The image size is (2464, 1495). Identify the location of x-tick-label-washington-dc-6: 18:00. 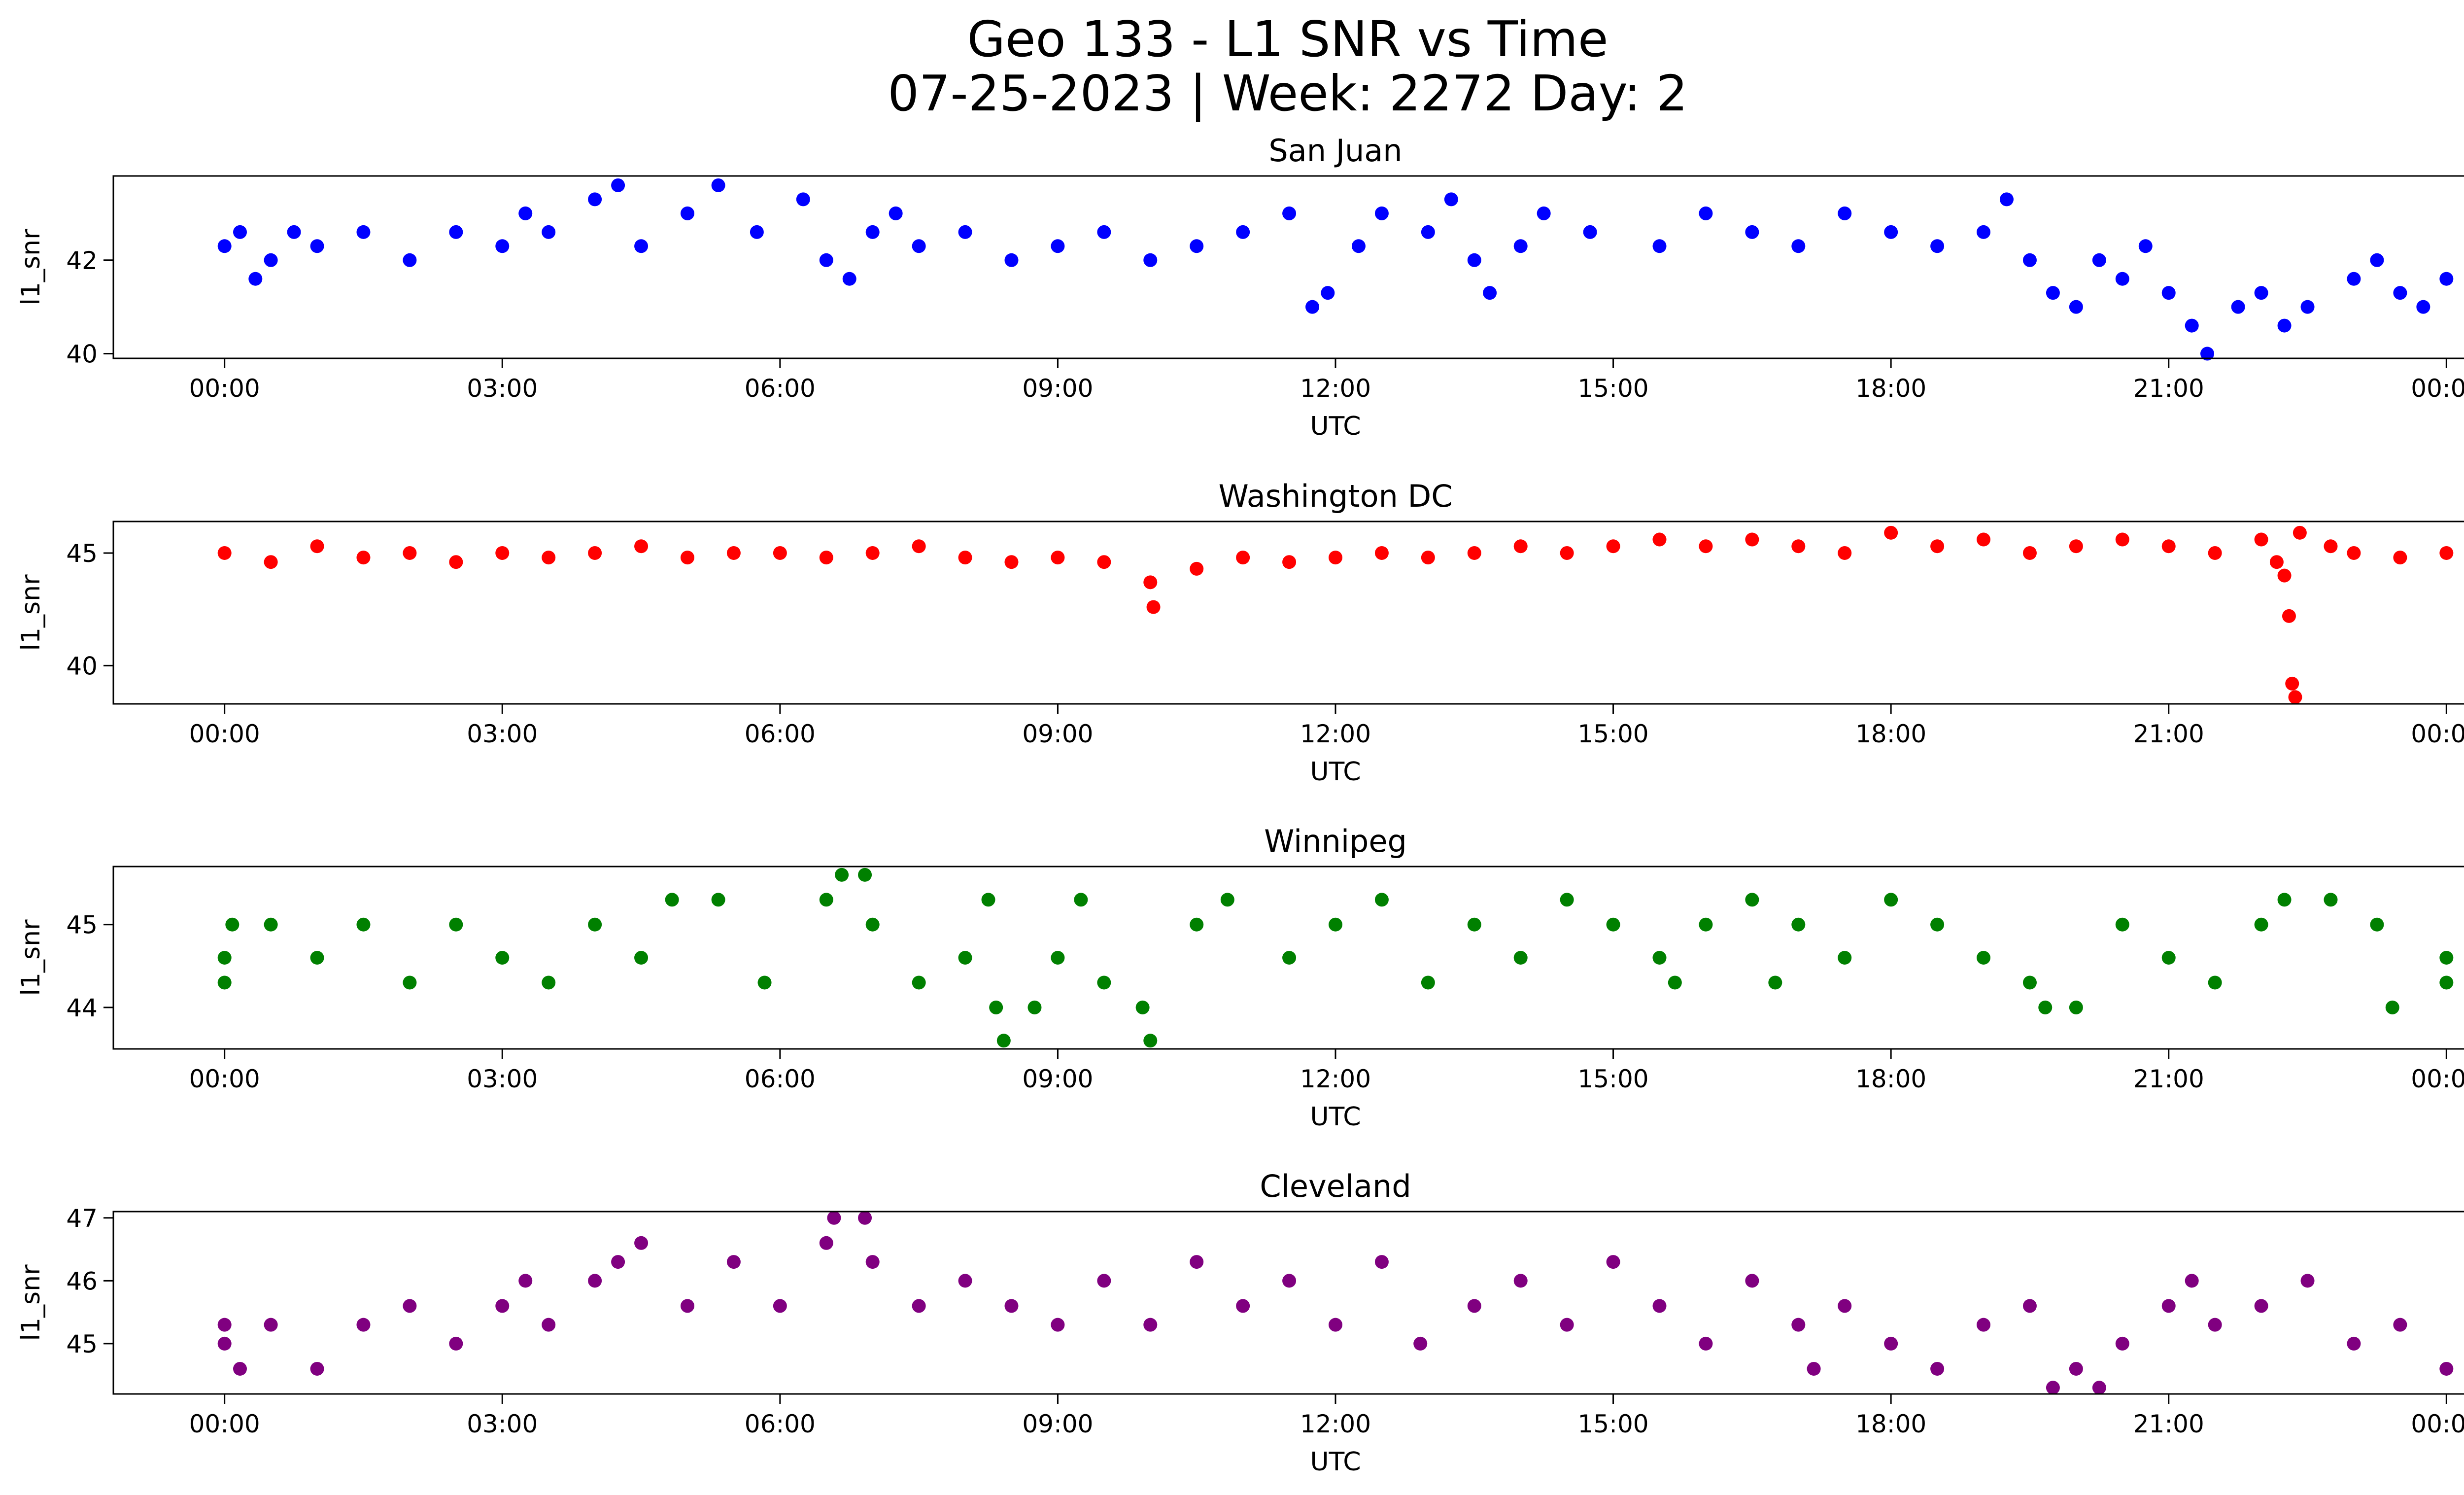
(1890, 734).